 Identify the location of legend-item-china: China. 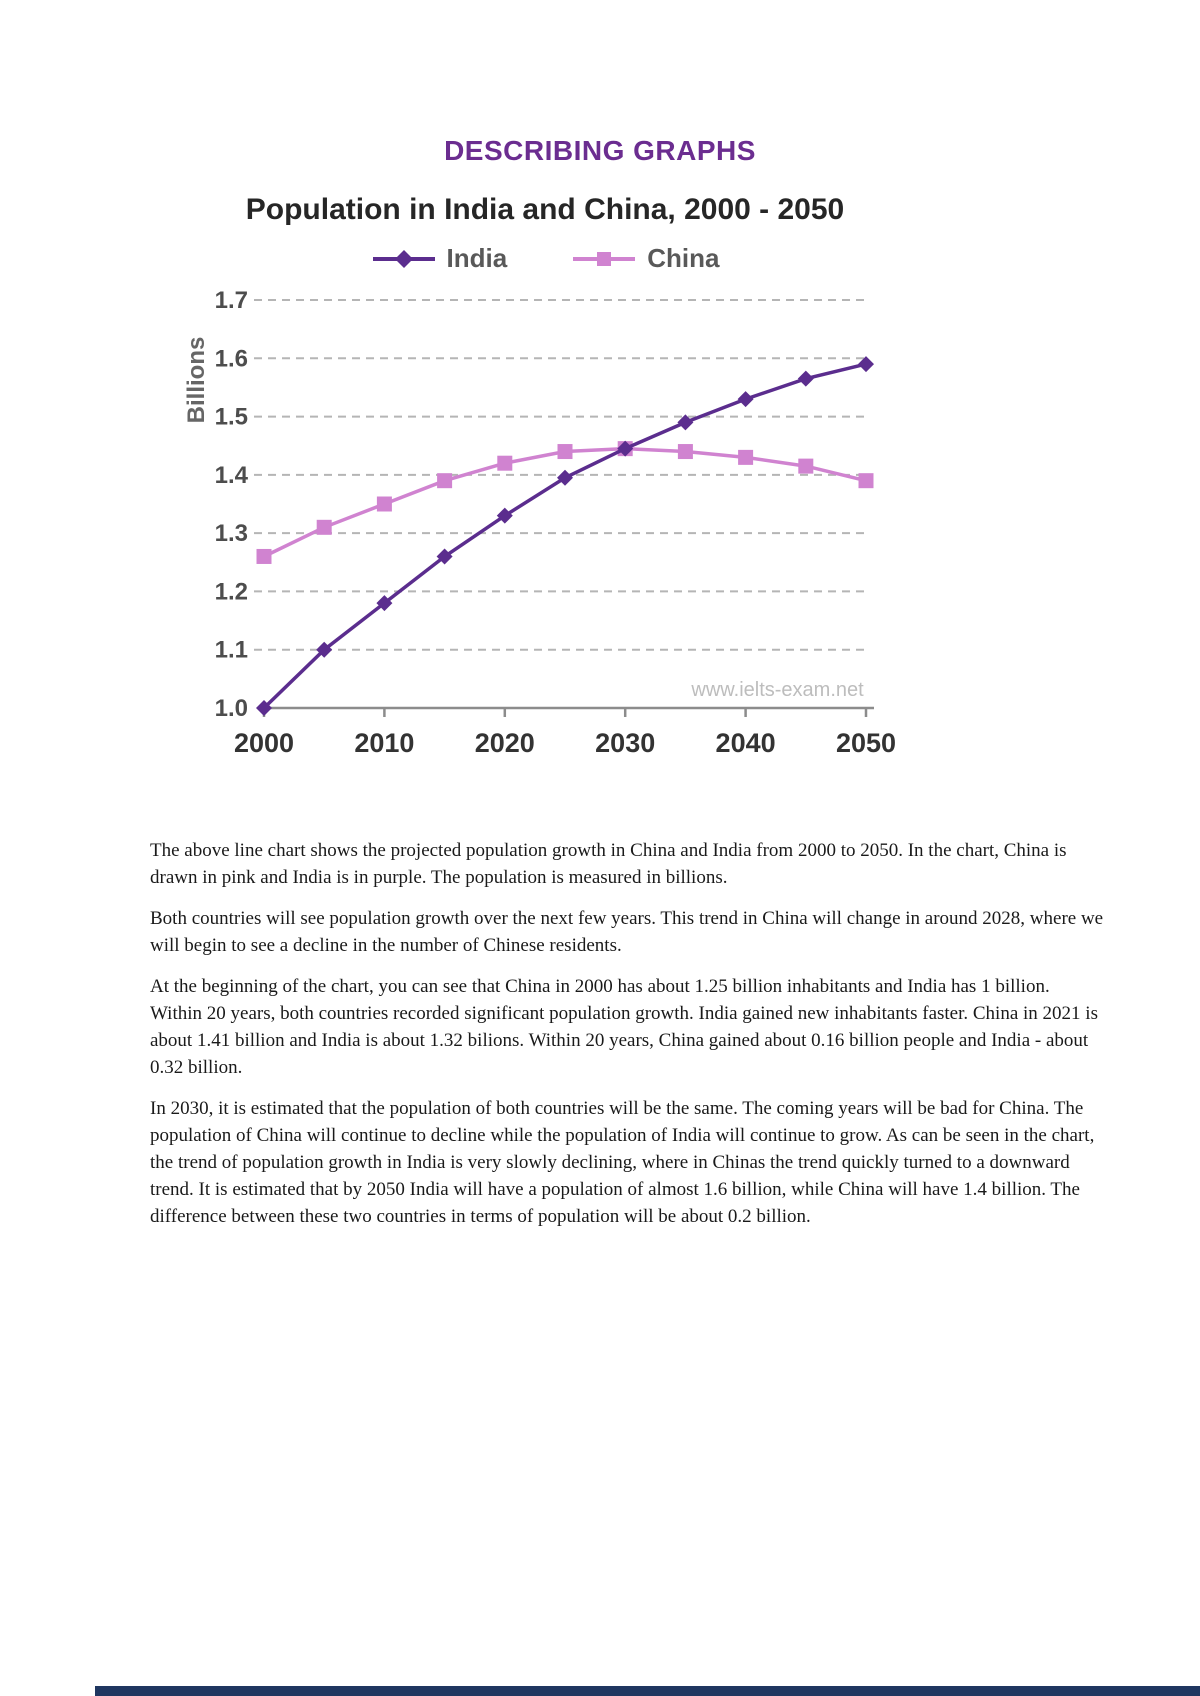
(645, 258).